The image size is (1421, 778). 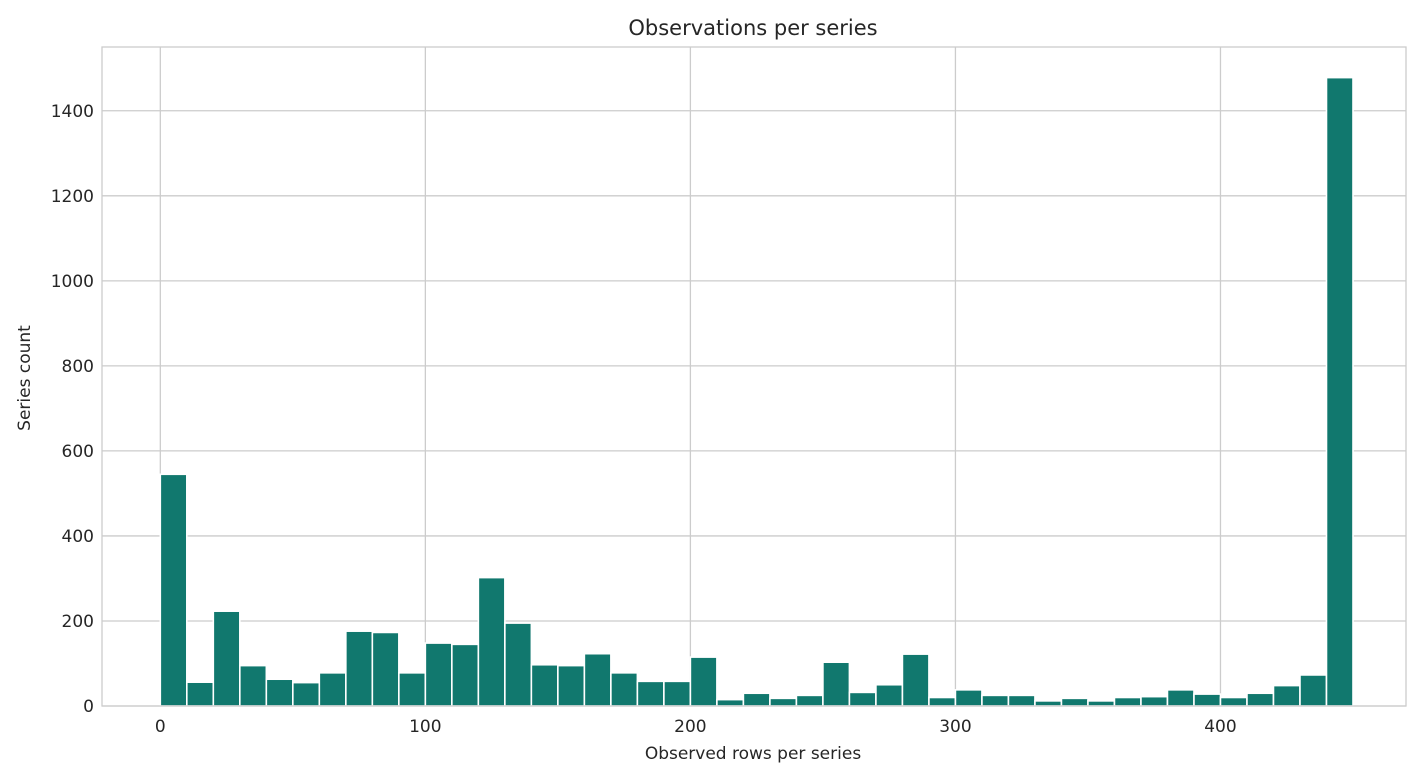 What do you see at coordinates (72, 409) in the screenshot?
I see `y-axis-ticks: 0 200 400 600 800 1000 1200 1400` at bounding box center [72, 409].